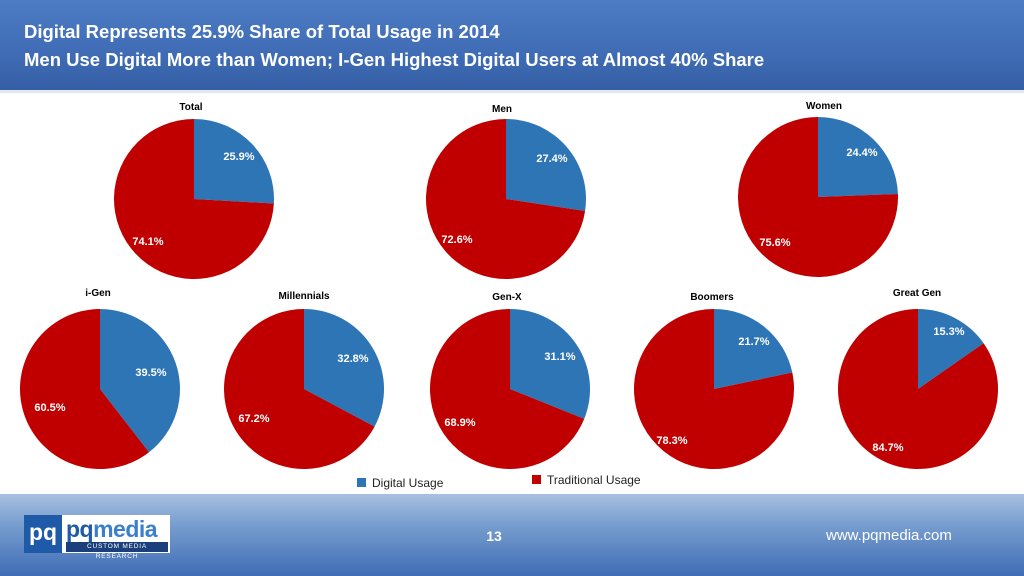 This screenshot has height=576, width=1024. Describe the element at coordinates (917, 293) in the screenshot. I see `pie-title: Great Gen` at that location.